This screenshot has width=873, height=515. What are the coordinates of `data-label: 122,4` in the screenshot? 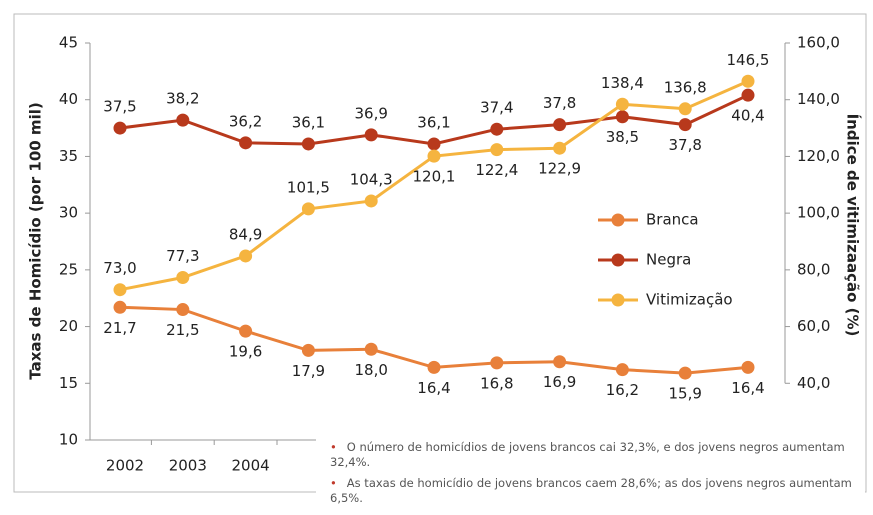 It's located at (496, 170).